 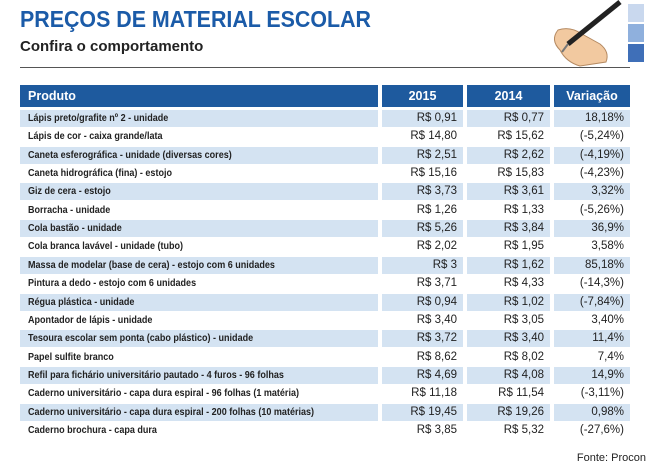 I want to click on product-cell: Cola bastão - unidade, so click(x=199, y=229).